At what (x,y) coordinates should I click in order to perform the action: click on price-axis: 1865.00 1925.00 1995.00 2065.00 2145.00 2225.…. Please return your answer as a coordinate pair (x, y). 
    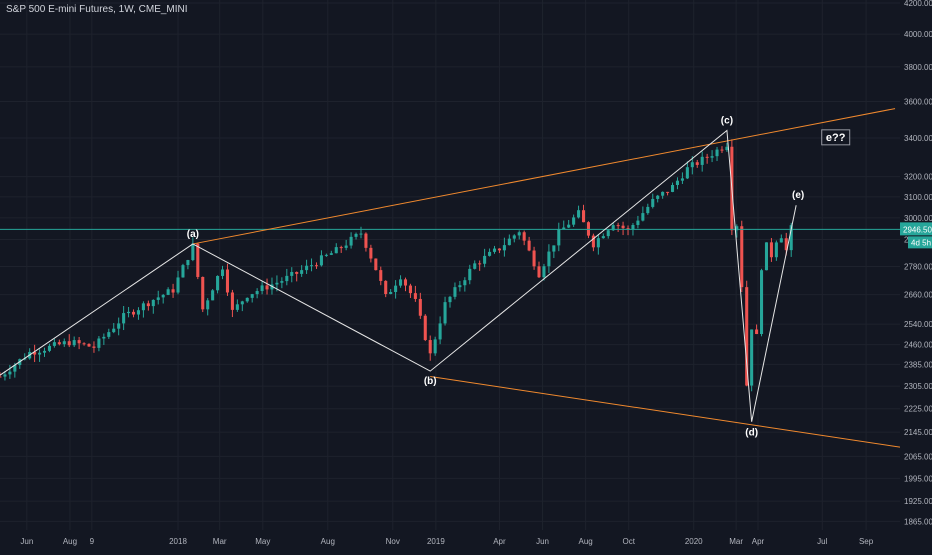
    Looking at the image, I should click on (916, 275).